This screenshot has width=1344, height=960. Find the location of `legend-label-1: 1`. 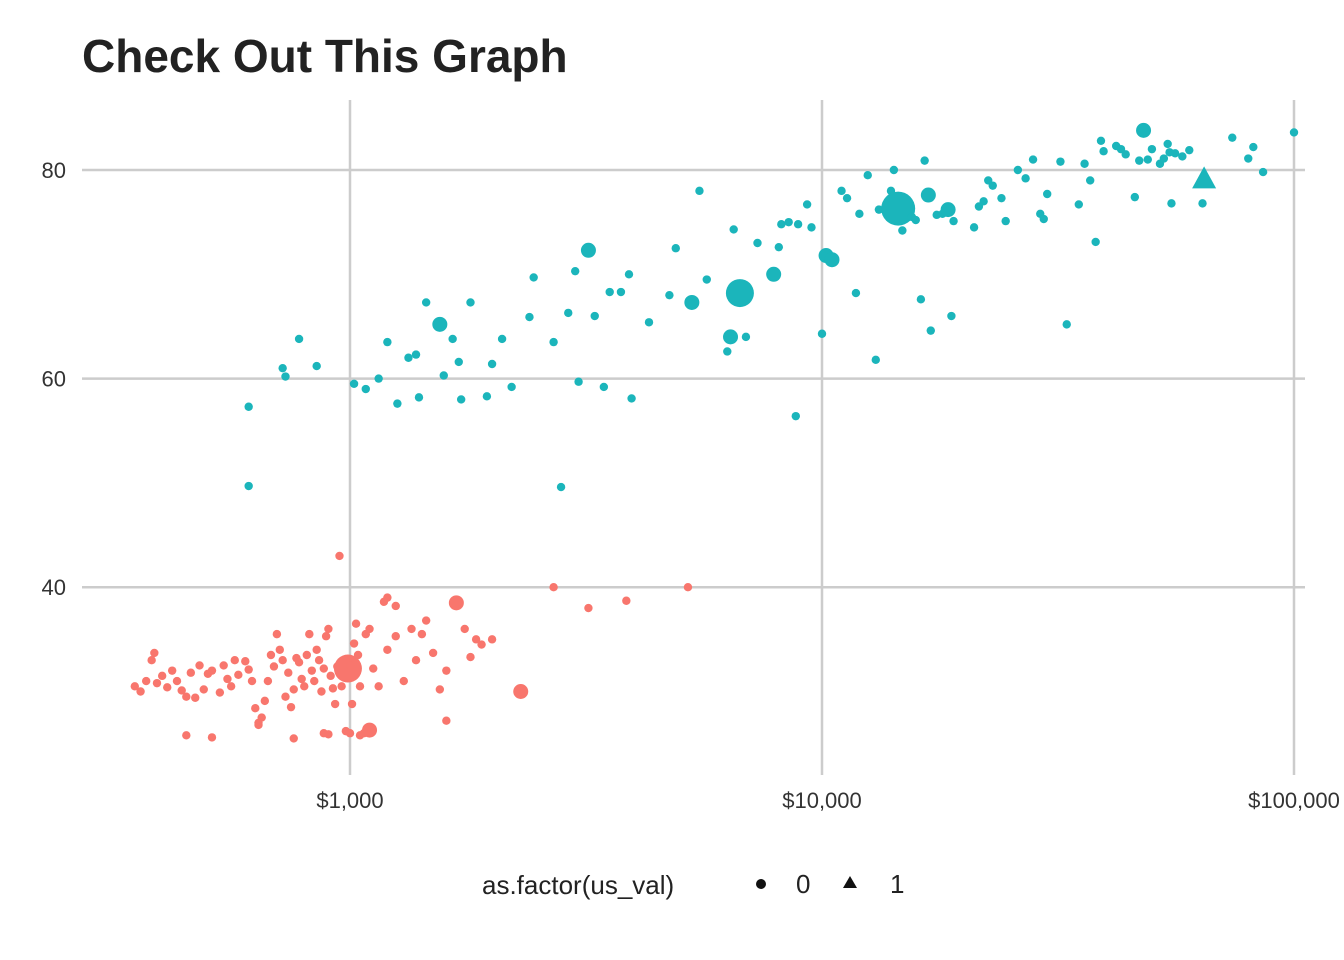

legend-label-1: 1 is located at coordinates (897, 884).